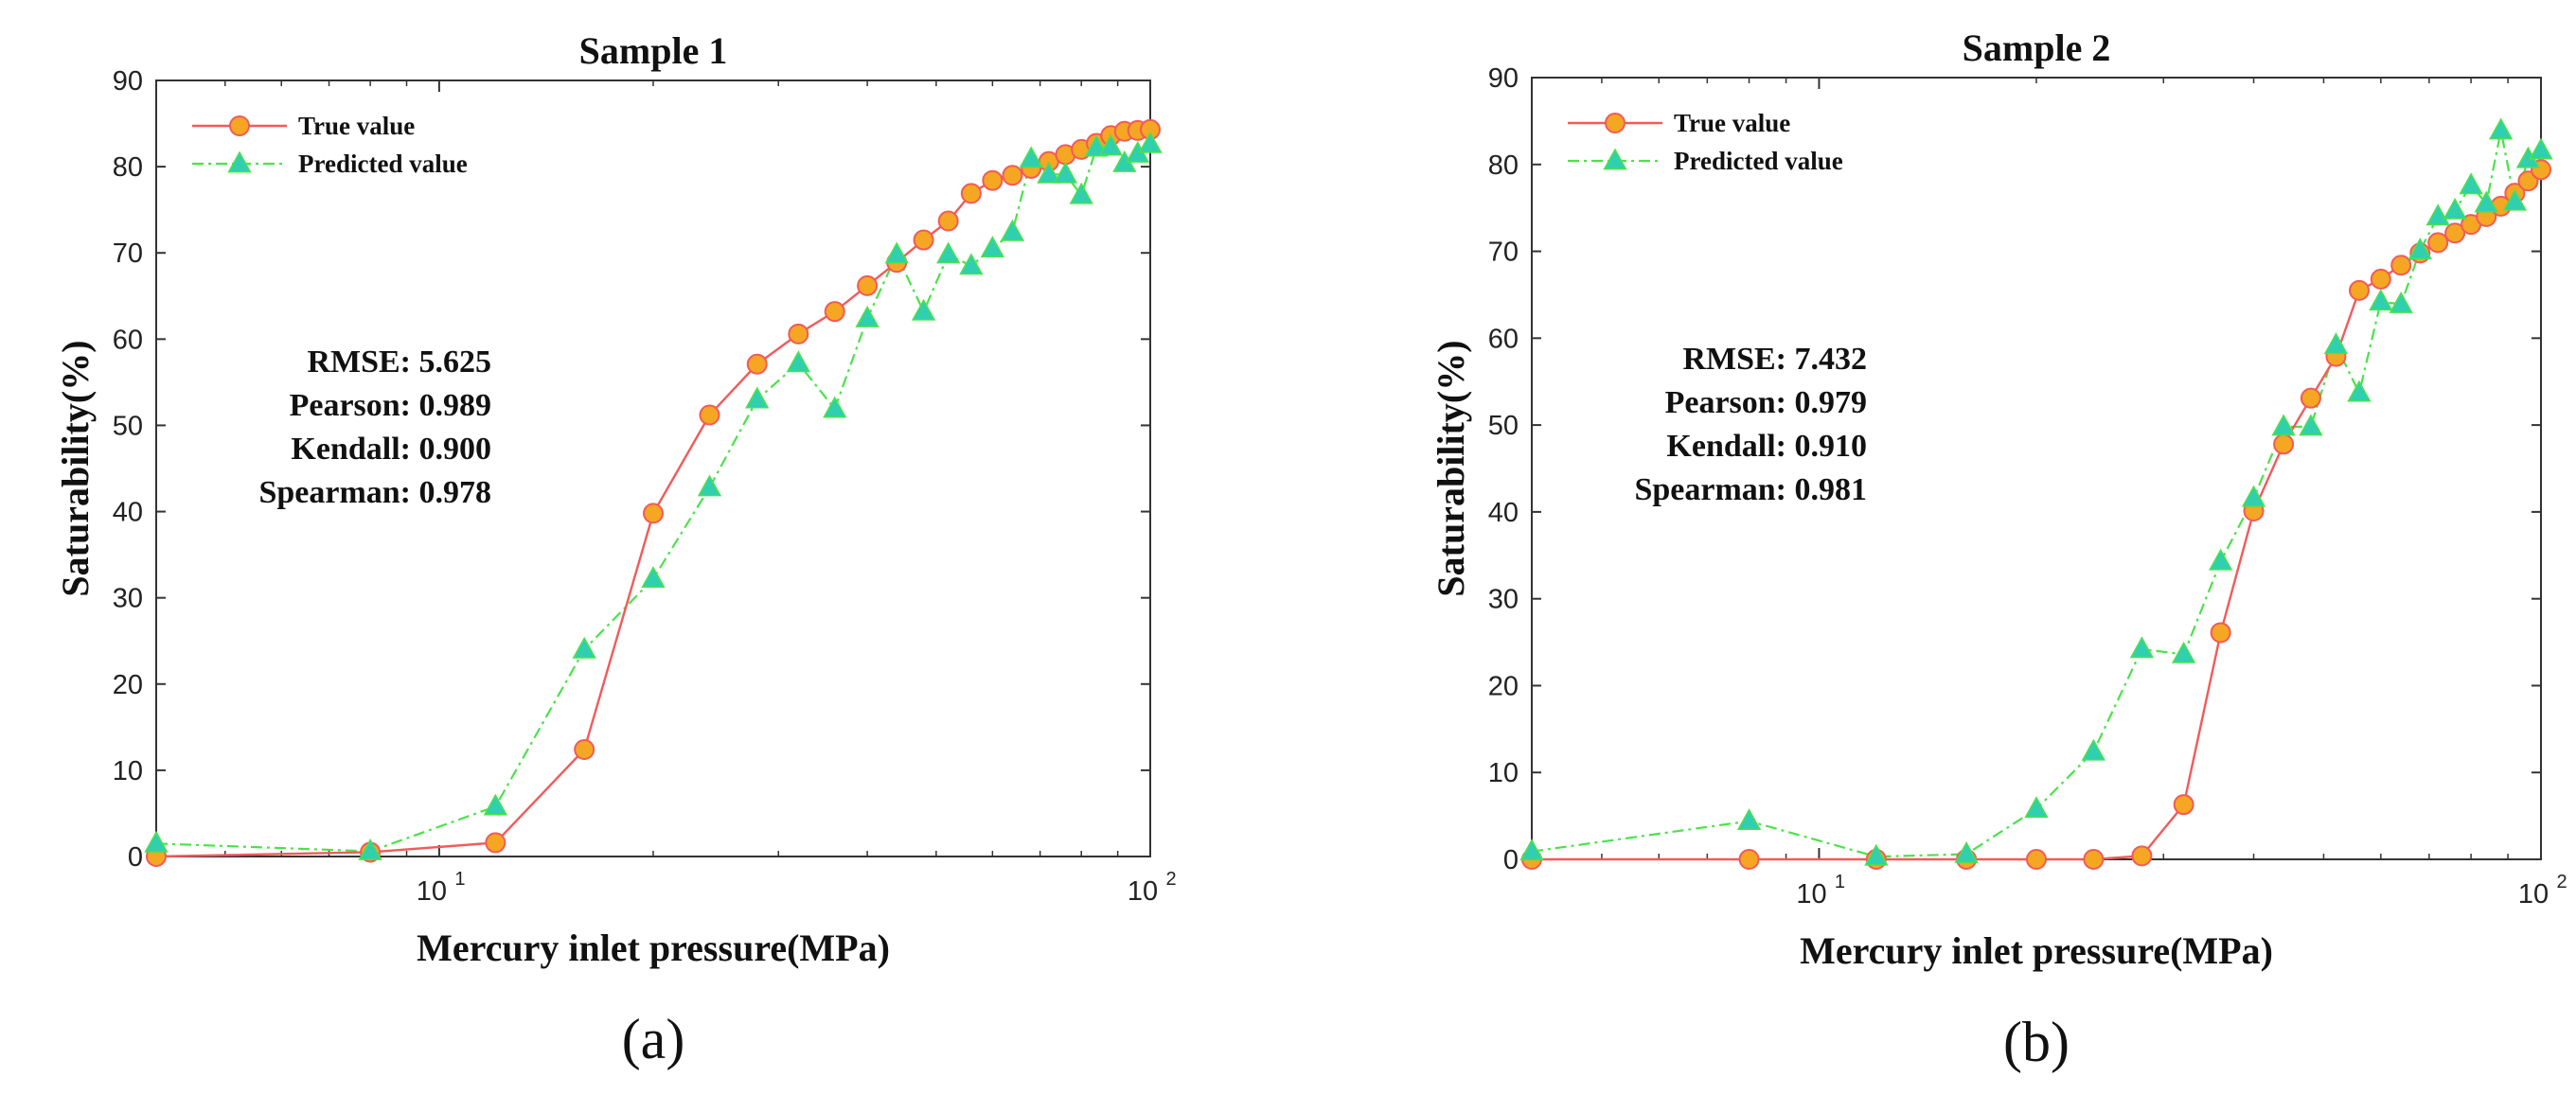 The height and width of the screenshot is (1095, 2576). Describe the element at coordinates (1767, 447) in the screenshot. I see `stat-line: Kendall: 0.910` at that location.